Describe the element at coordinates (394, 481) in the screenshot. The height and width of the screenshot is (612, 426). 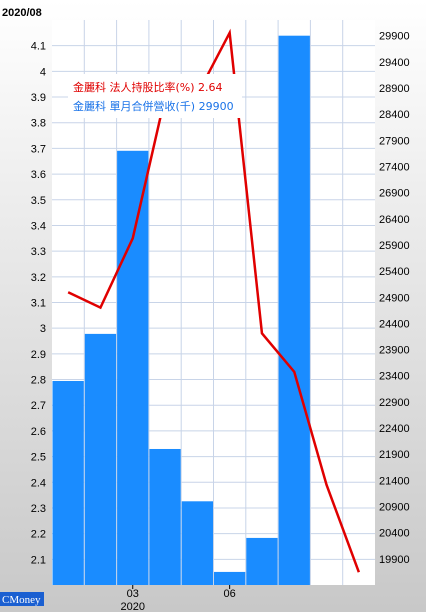
I see `right-tick-label: 21400` at that location.